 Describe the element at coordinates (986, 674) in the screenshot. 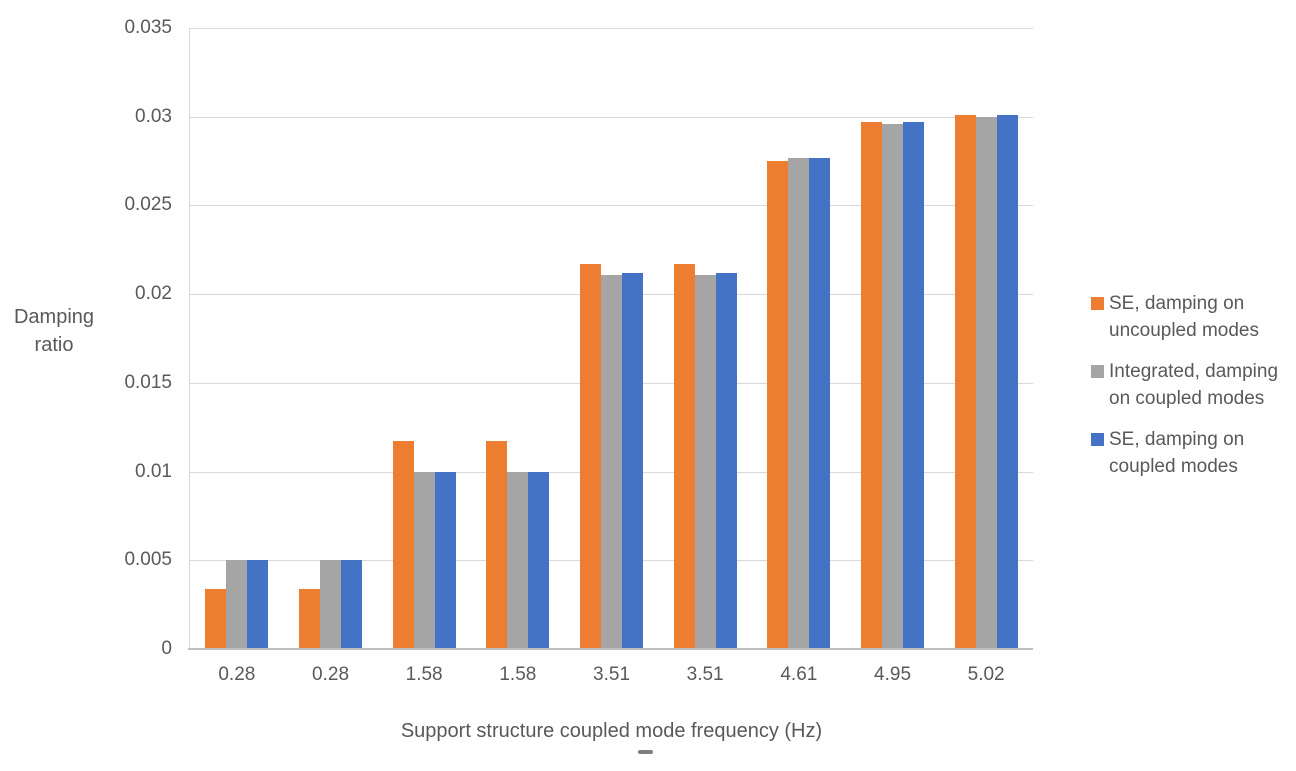

I see `x-axis-tick-label: 5.02` at that location.